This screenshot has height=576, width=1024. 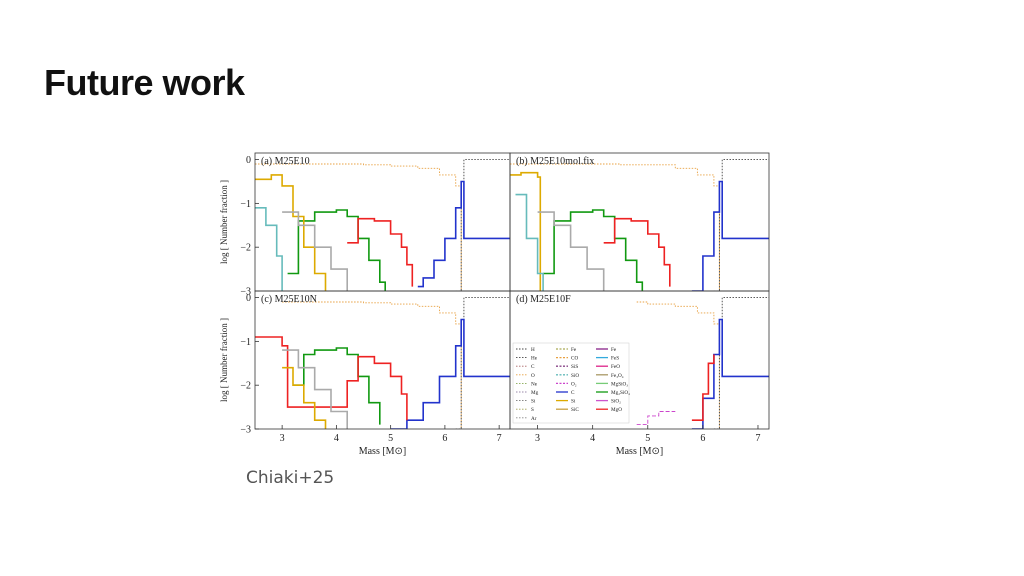 I want to click on panel-title: (a) M25E10, so click(x=285, y=161).